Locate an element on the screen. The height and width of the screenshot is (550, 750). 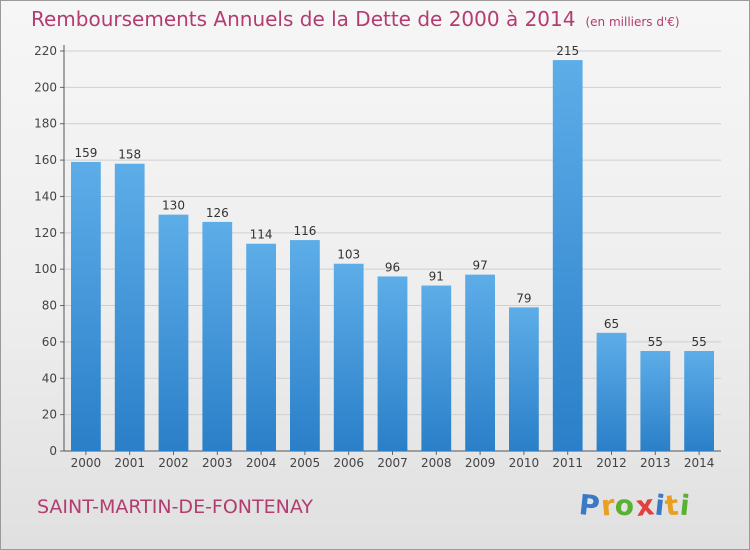
bar-2010 is located at coordinates (524, 379).